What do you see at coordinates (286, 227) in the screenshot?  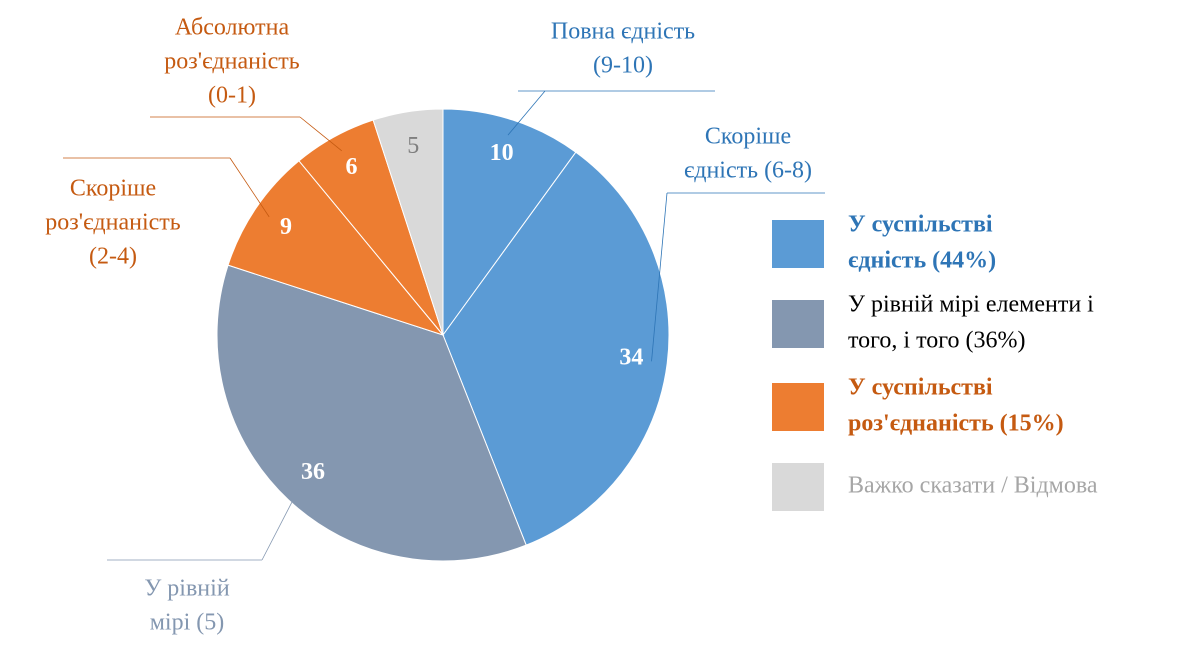 I see `value-label: 9` at bounding box center [286, 227].